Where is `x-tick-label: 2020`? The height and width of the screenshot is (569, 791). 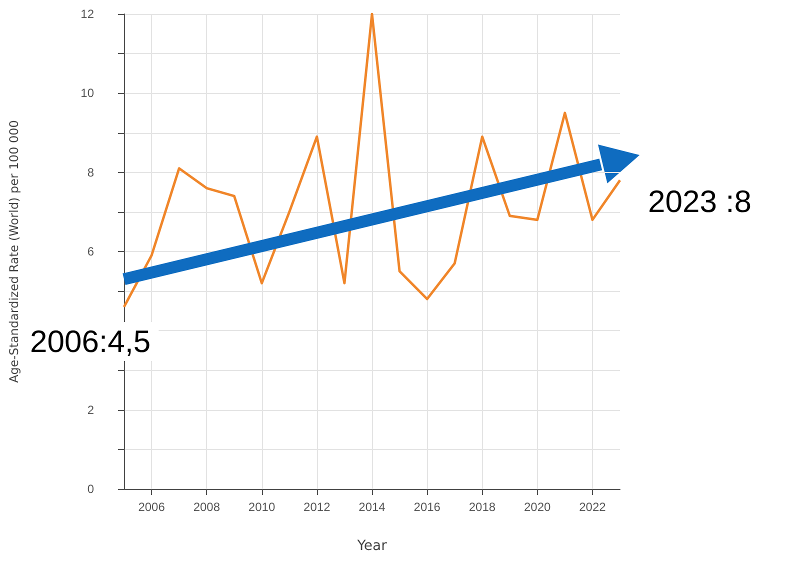
x-tick-label: 2020 is located at coordinates (538, 507).